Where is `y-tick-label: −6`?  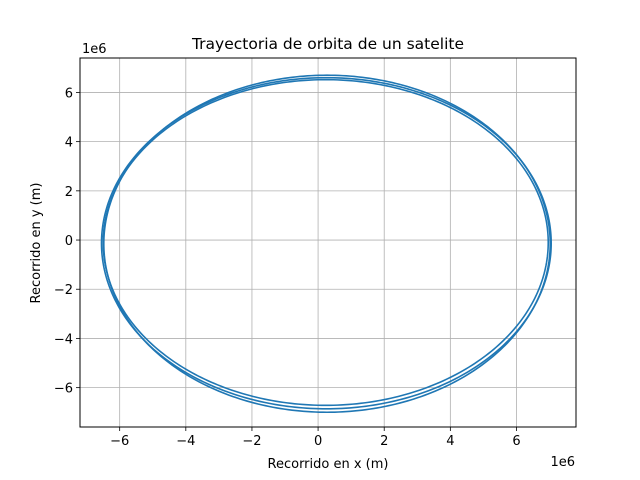
y-tick-label: −6 is located at coordinates (63, 389).